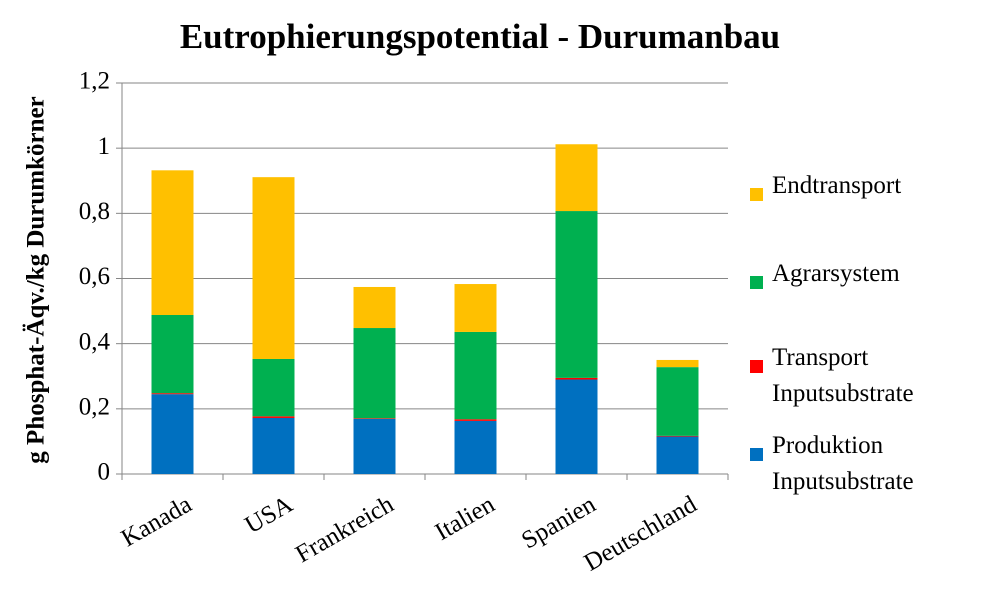 Image resolution: width=990 pixels, height=603 pixels. Describe the element at coordinates (836, 273) in the screenshot. I see `legend-label: Agrarsystem` at that location.